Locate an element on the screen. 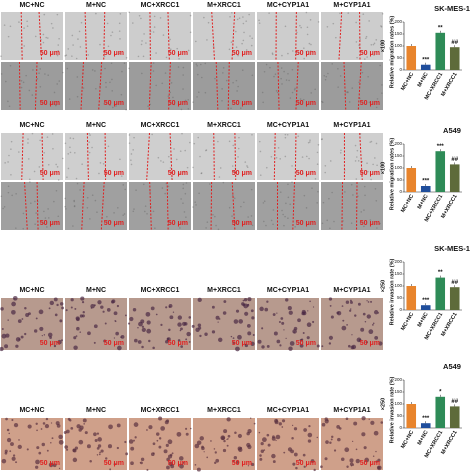  micrograph is located at coordinates (224, 206).